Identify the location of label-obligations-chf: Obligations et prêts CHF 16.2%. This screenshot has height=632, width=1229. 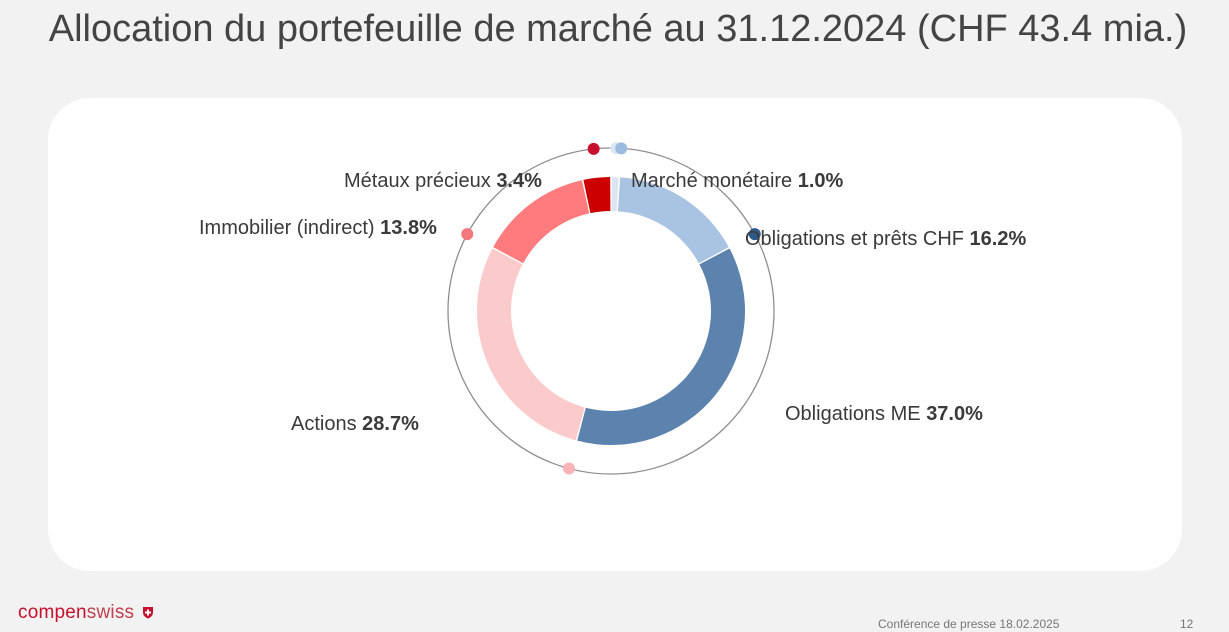
(886, 239).